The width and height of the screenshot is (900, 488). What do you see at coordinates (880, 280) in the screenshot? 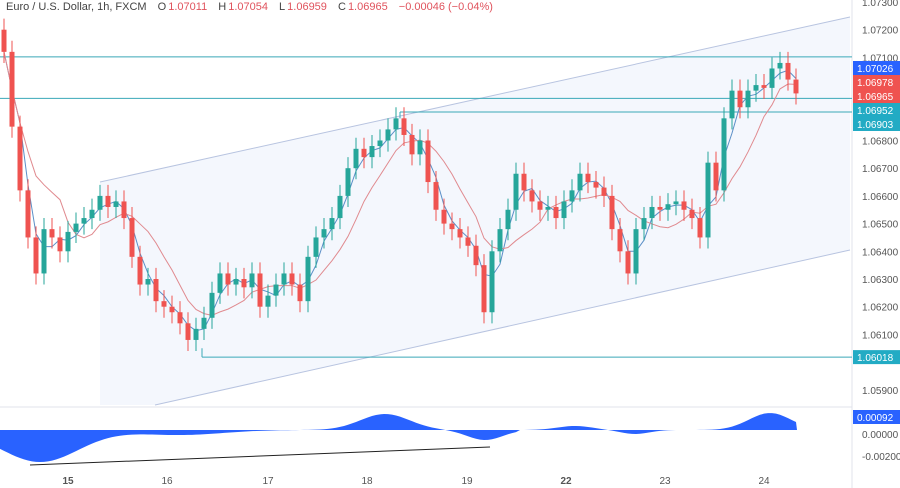
I see `price-tick-label: 1.06300` at bounding box center [880, 280].